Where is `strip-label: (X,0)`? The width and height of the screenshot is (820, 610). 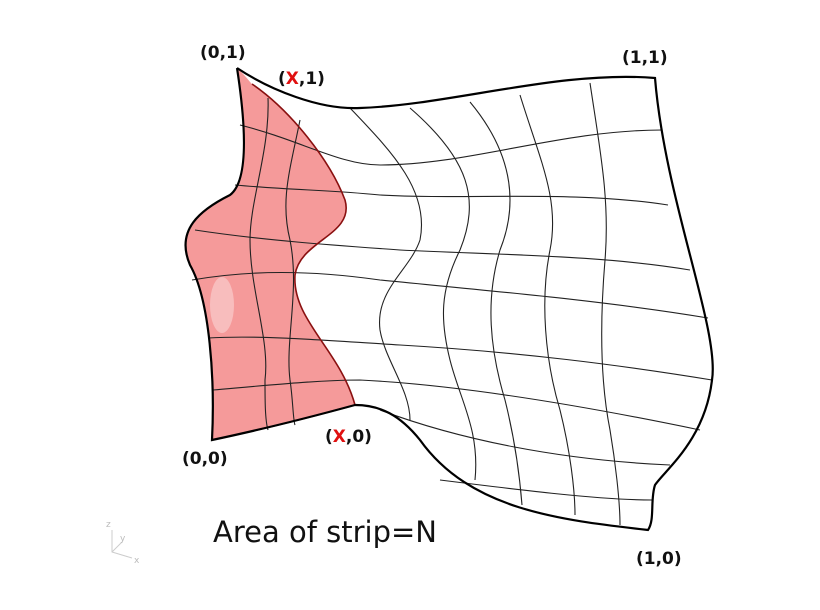 strip-label: (X,0) is located at coordinates (348, 437).